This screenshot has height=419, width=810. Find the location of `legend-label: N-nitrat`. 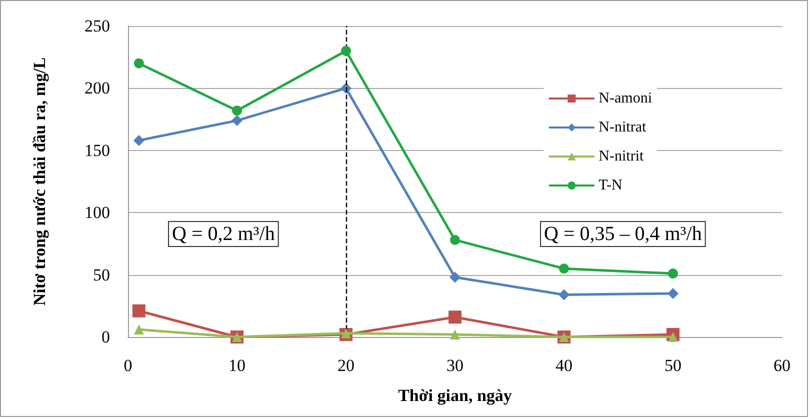

legend-label: N-nitrat is located at coordinates (622, 128).